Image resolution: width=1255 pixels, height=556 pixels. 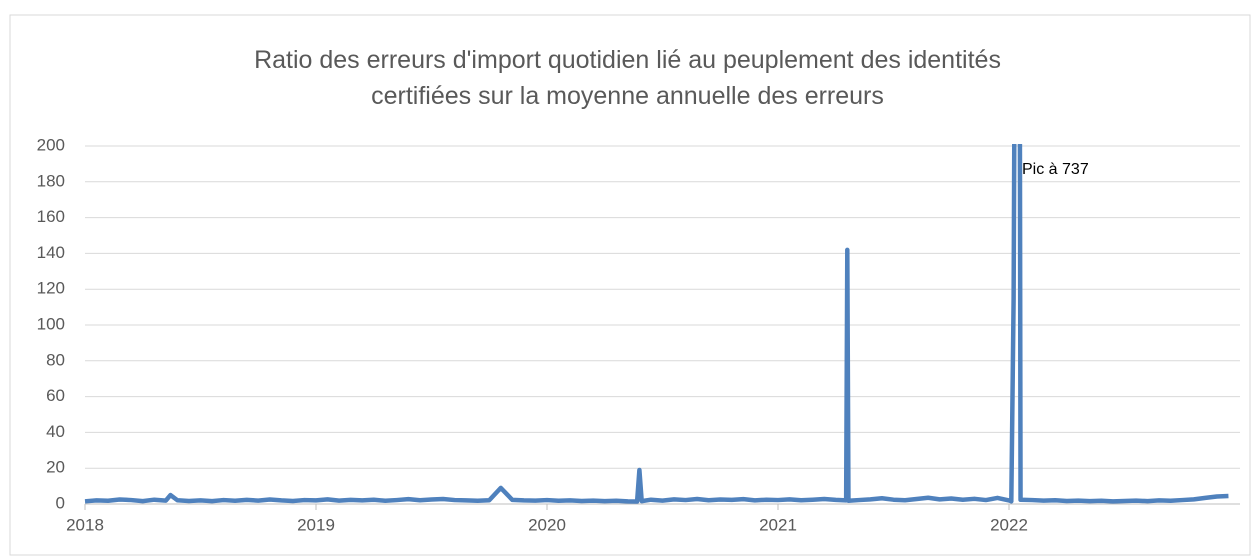 What do you see at coordinates (51, 323) in the screenshot?
I see `y-tick-label: 100` at bounding box center [51, 323].